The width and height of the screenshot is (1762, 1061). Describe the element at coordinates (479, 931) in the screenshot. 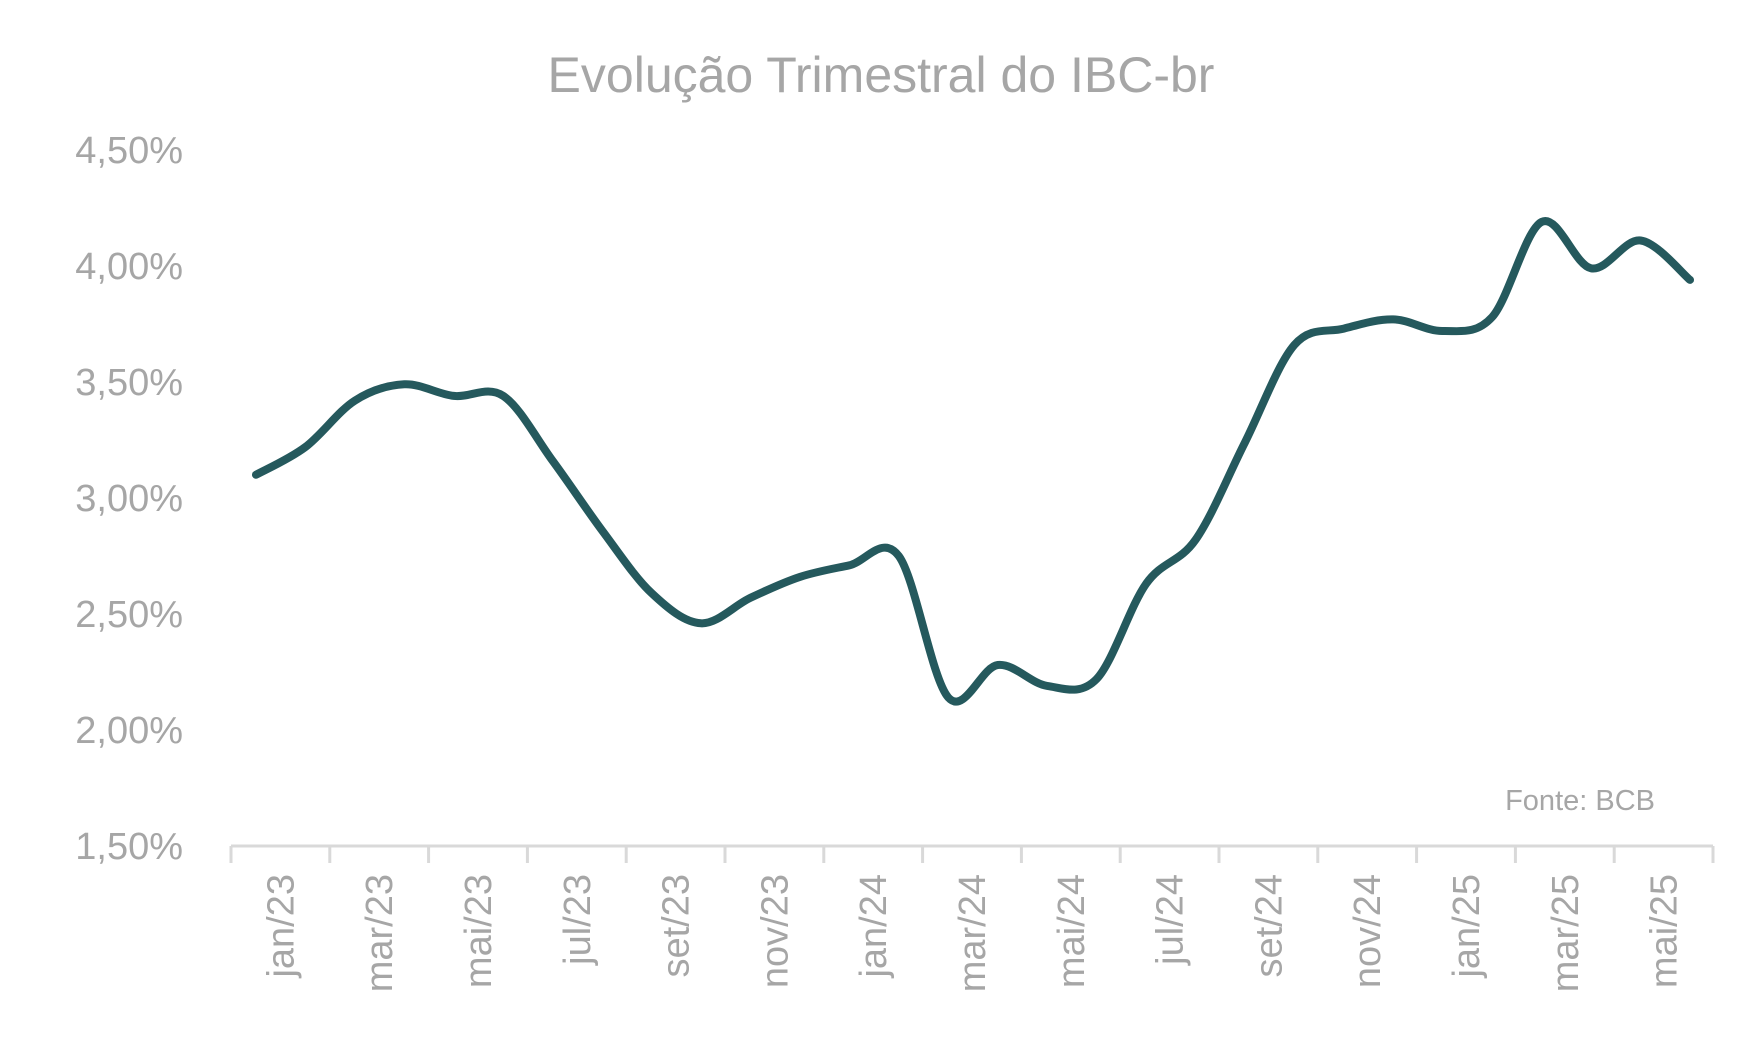

I see `x-tick-label: mai/23` at that location.